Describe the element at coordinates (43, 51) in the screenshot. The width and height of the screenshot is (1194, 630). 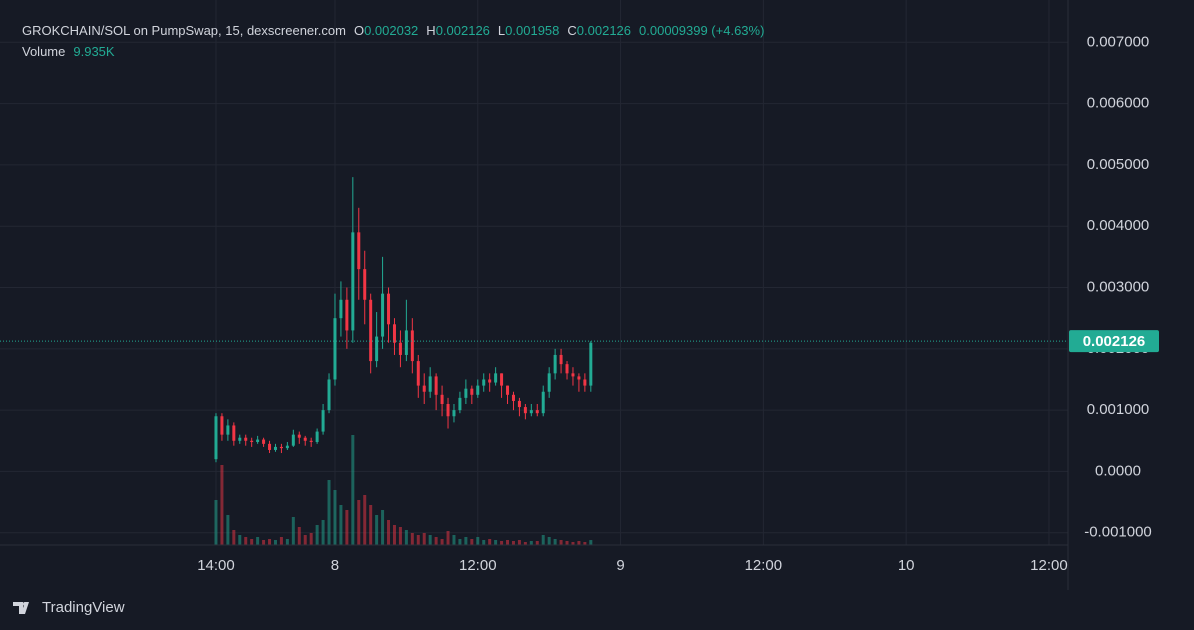
I see `volume-label: Volume` at that location.